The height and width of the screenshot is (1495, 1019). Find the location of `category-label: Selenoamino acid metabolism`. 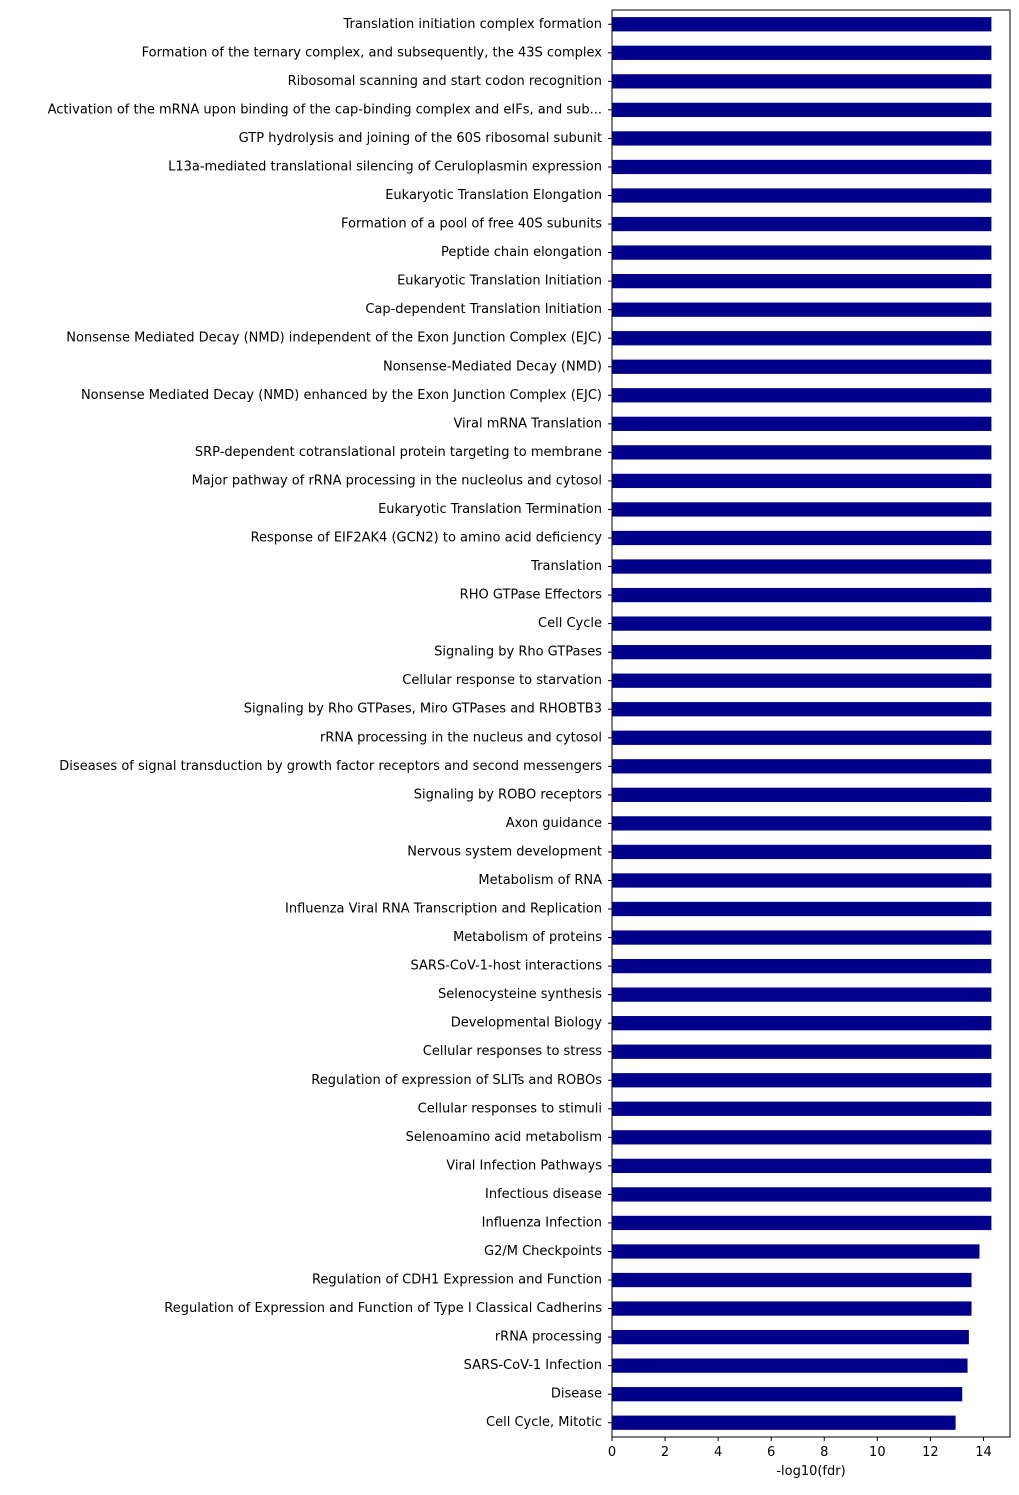

category-label: Selenoamino acid metabolism is located at coordinates (504, 1137).